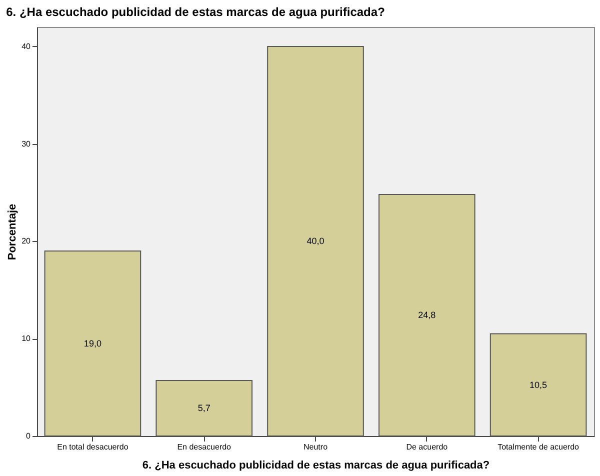 Image resolution: width=600 pixels, height=476 pixels. I want to click on y-tick-label: 10, so click(27, 339).